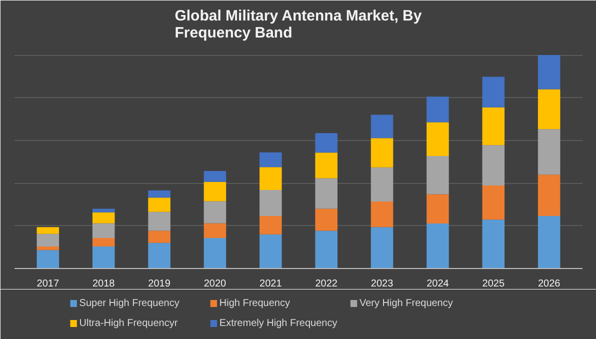 The height and width of the screenshot is (339, 596). What do you see at coordinates (493, 284) in the screenshot?
I see `x-tick-label: 2025` at bounding box center [493, 284].